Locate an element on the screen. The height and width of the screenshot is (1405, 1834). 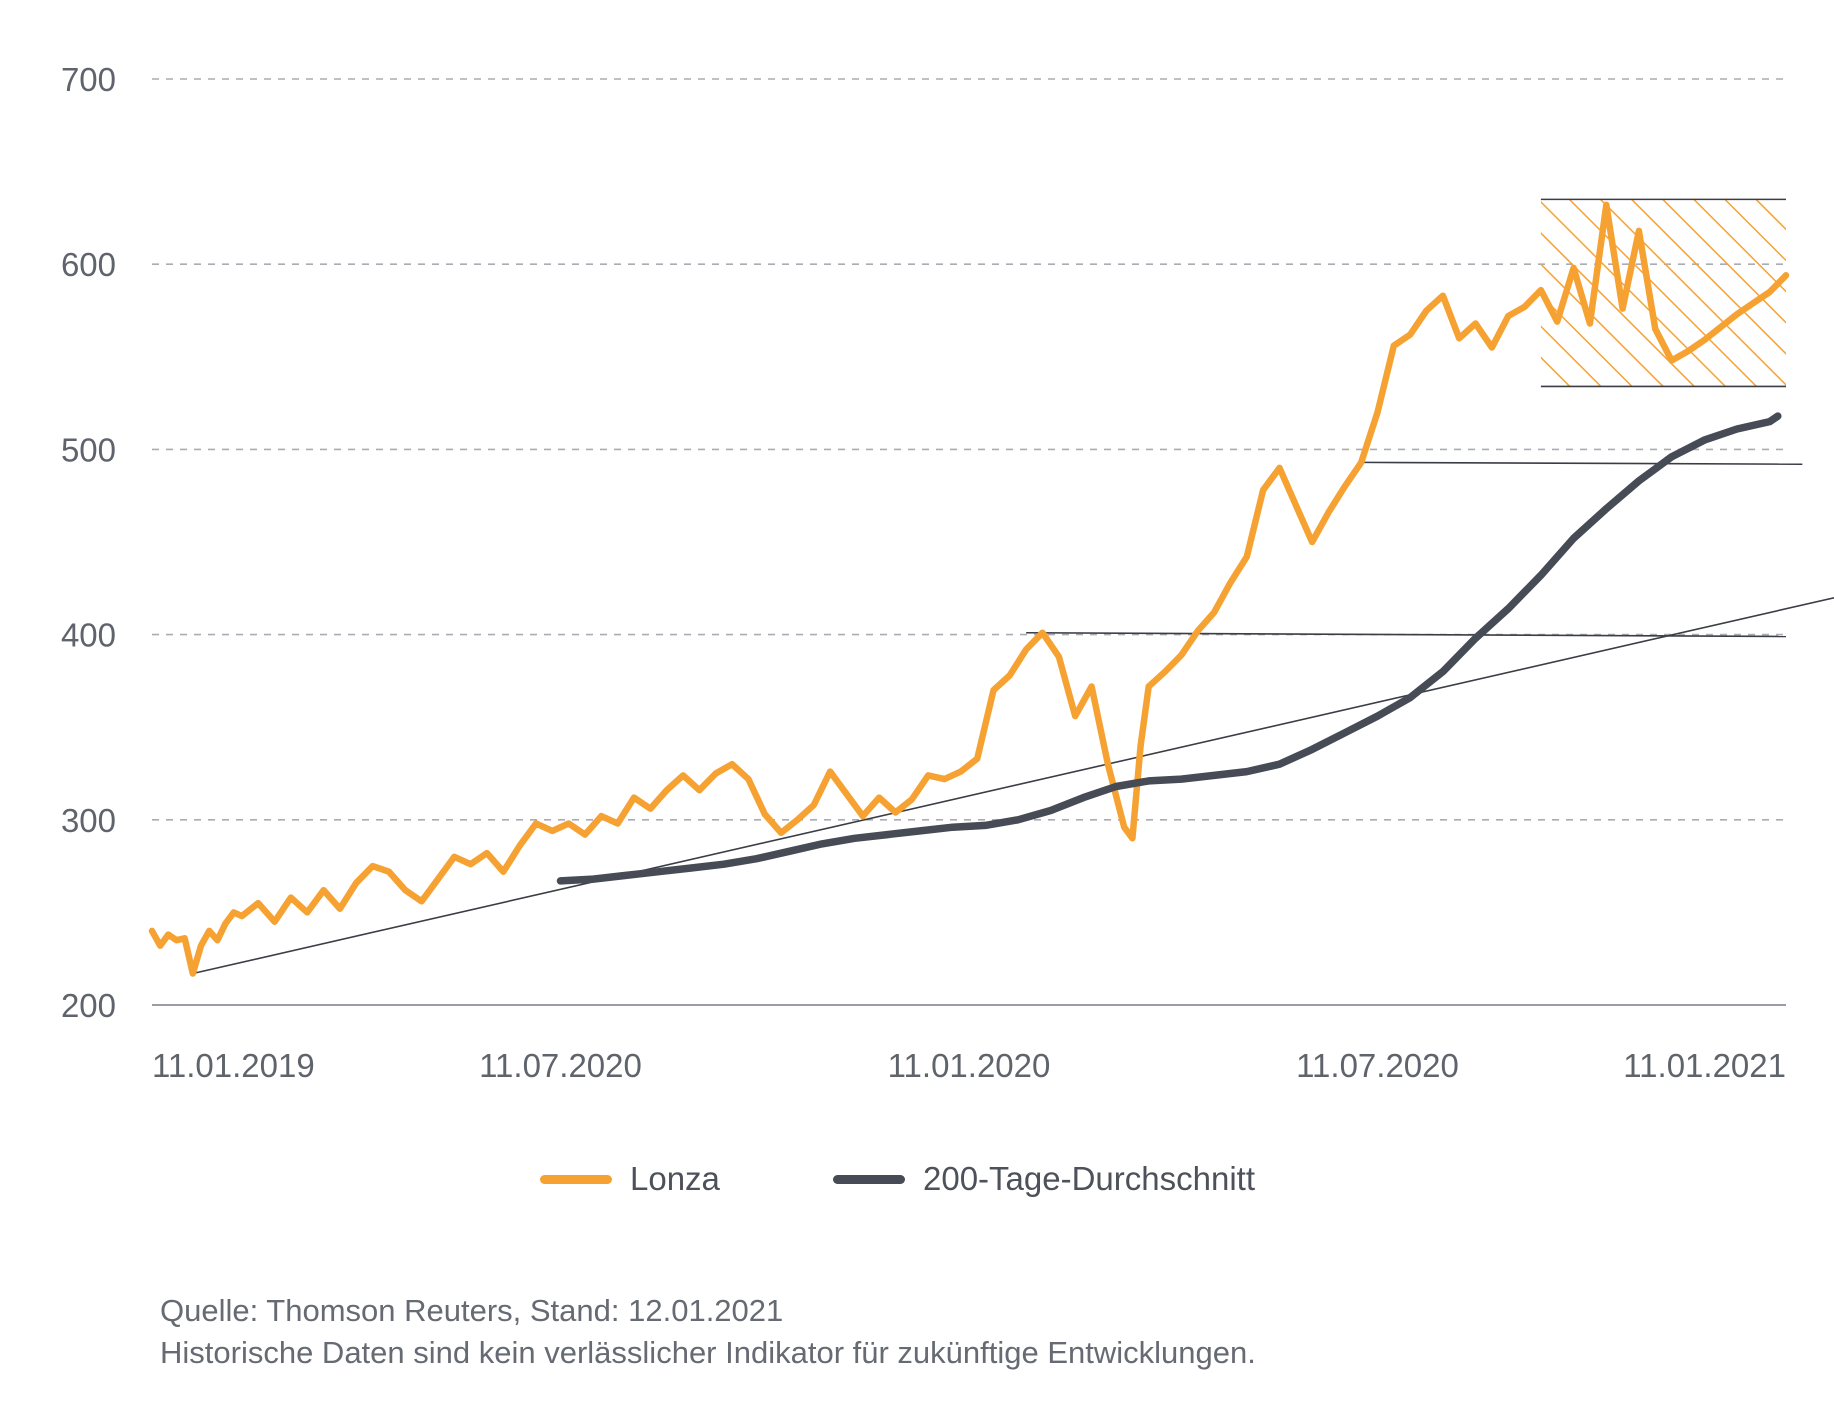
legend-swatch-ma200 is located at coordinates (869, 1179).